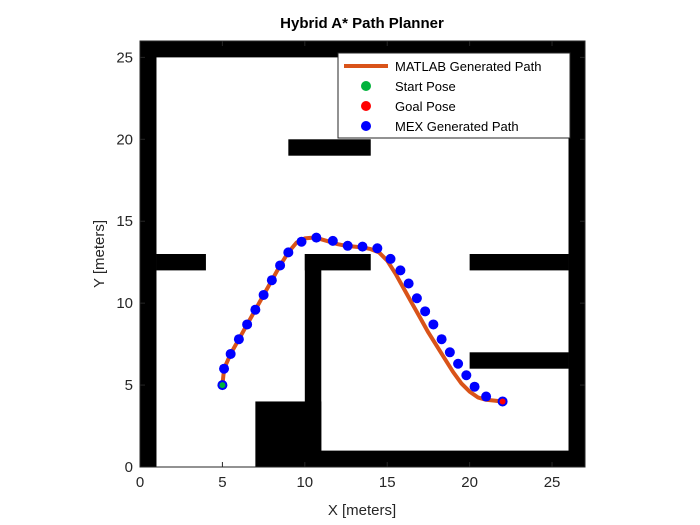  Describe the element at coordinates (502, 401) in the screenshot. I see `goal-pose-point` at that location.